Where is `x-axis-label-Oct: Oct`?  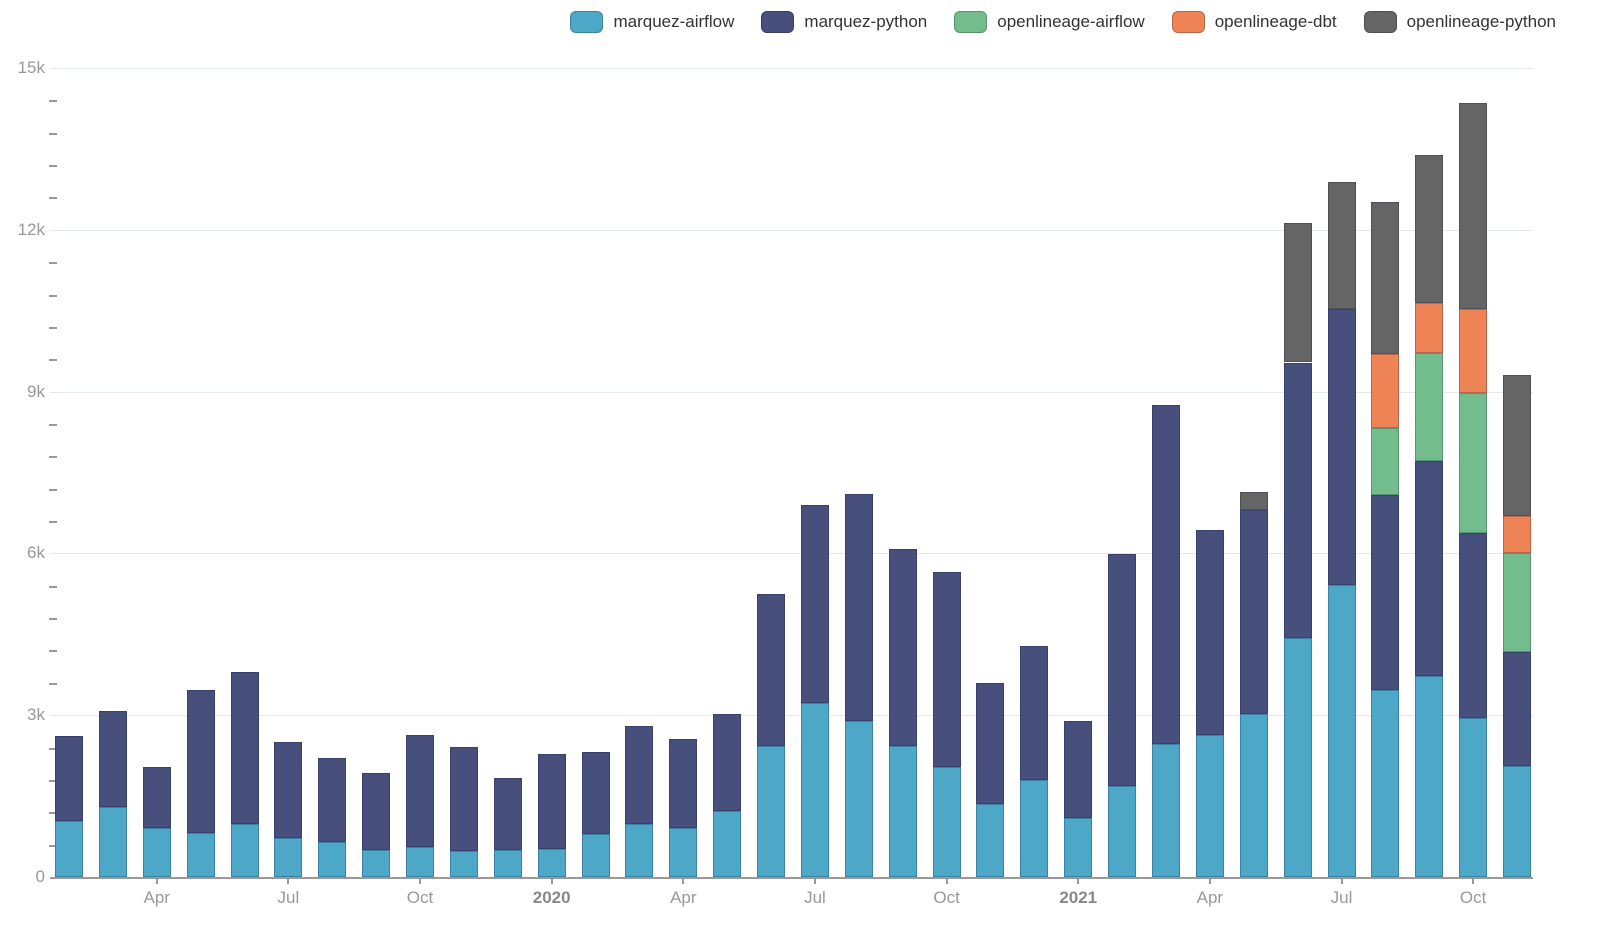 x-axis-label-Oct: Oct is located at coordinates (946, 897).